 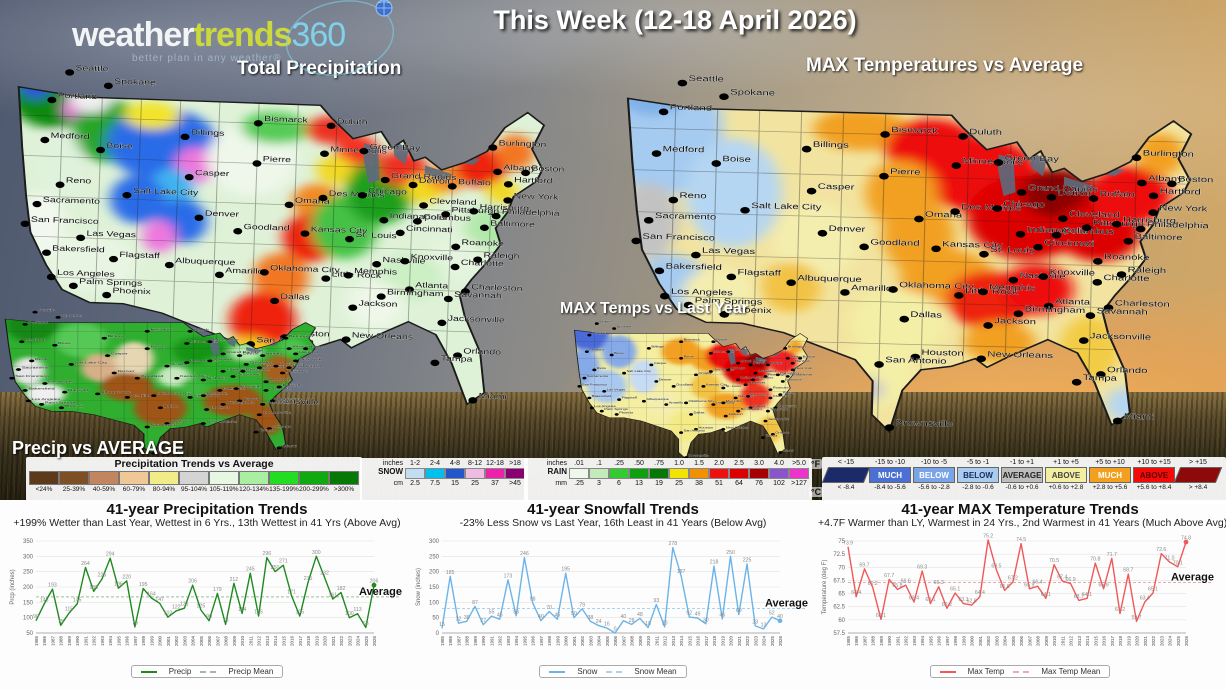 What do you see at coordinates (602, 367) in the screenshot?
I see `city-label: Reno` at bounding box center [602, 367].